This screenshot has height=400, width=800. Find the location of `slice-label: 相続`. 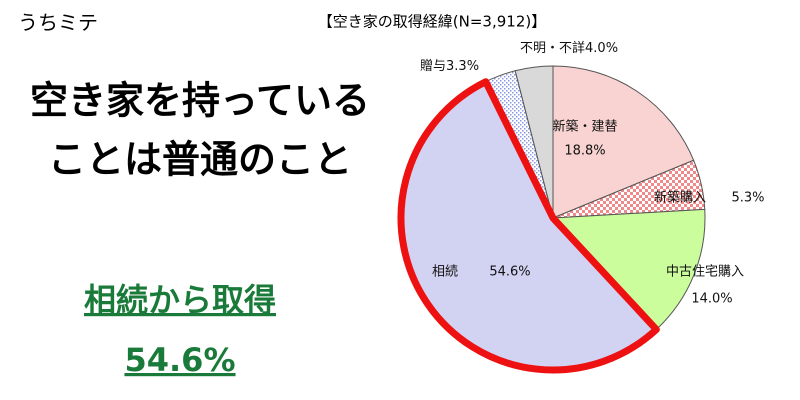

slice-label: 相続 is located at coordinates (445, 272).